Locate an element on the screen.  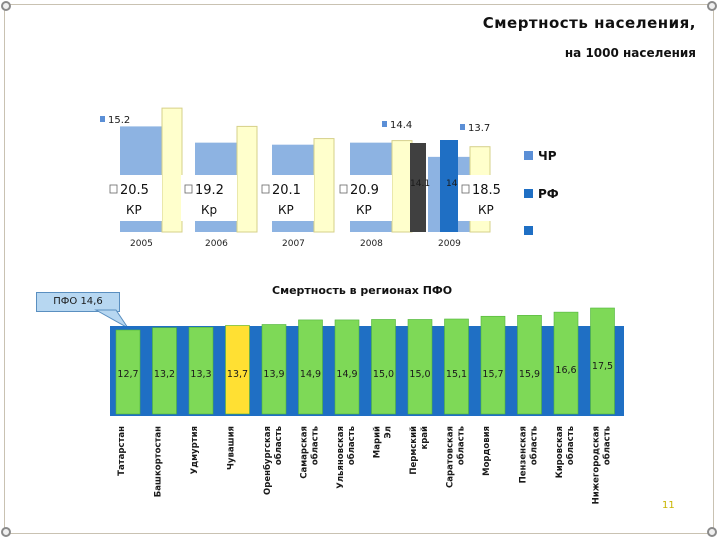
chart2-title: Смертность в регионах ПФО is located at coordinates (362, 290).